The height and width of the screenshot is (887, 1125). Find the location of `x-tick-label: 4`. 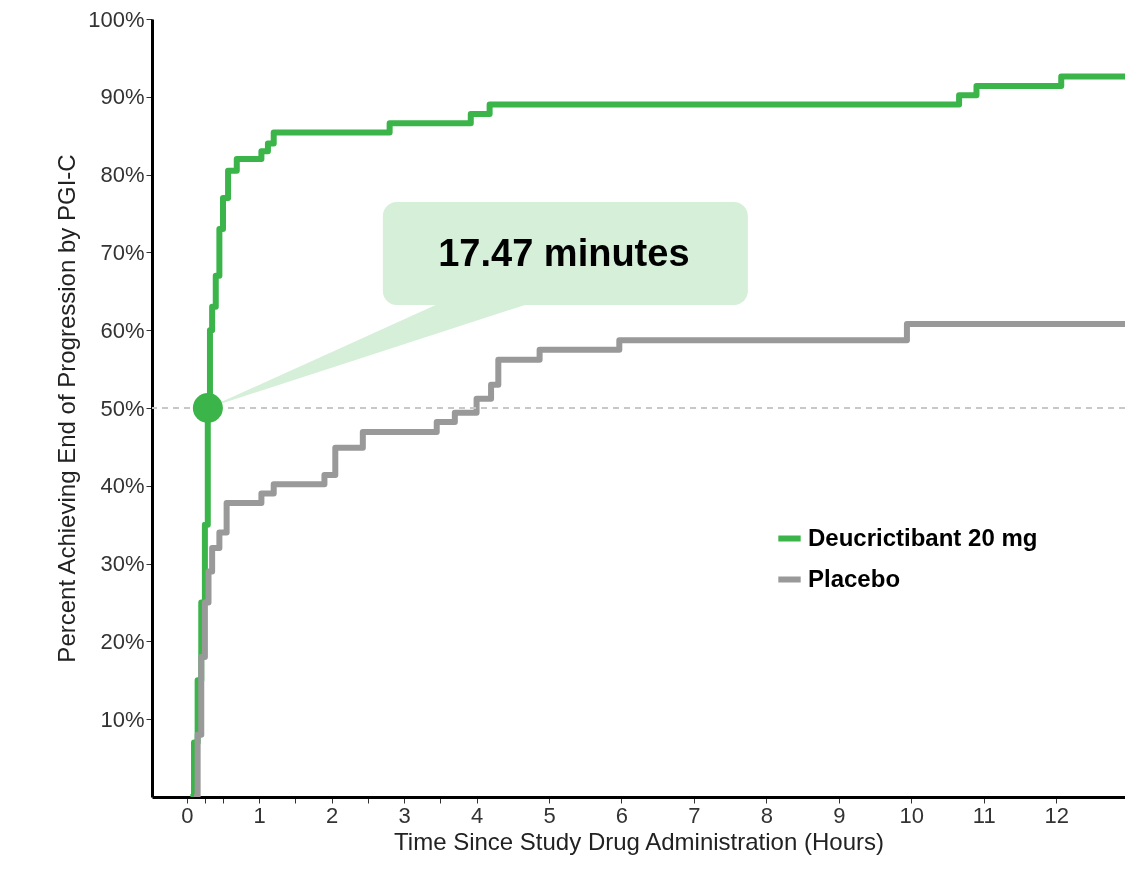

x-tick-label: 4 is located at coordinates (477, 815).